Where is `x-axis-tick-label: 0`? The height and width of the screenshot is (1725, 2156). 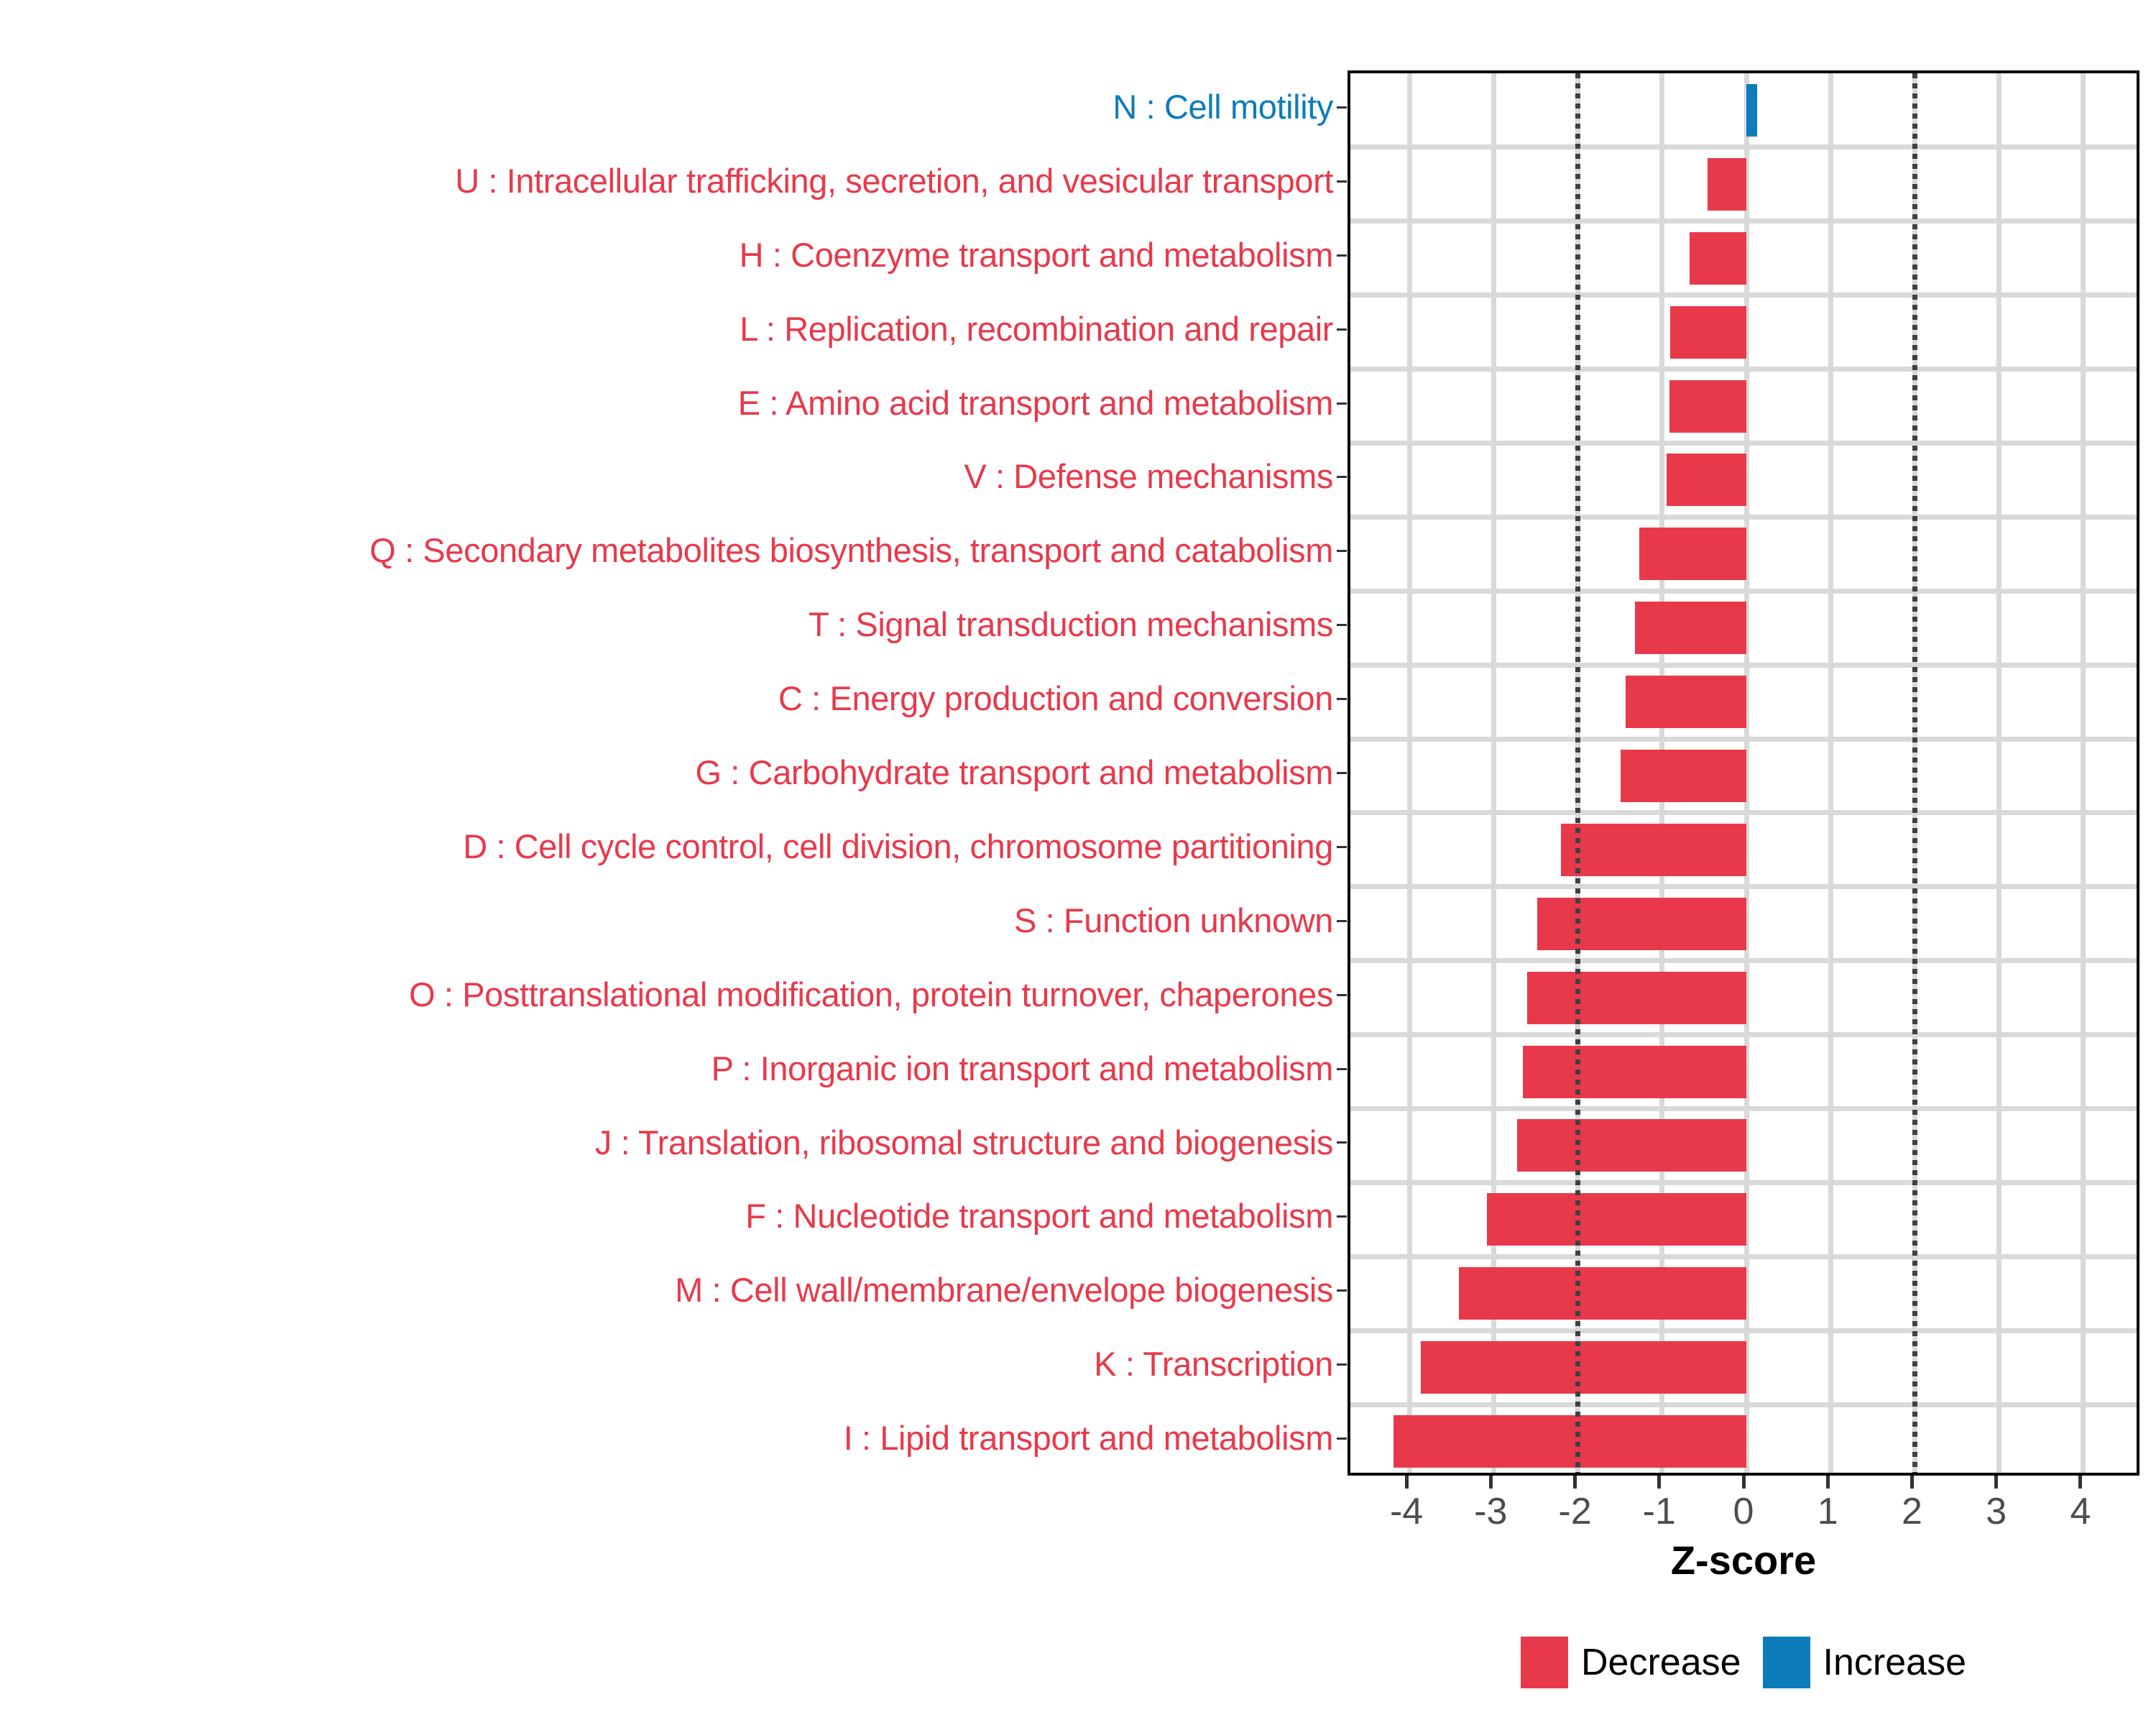
x-axis-tick-label: 0 is located at coordinates (1744, 1511).